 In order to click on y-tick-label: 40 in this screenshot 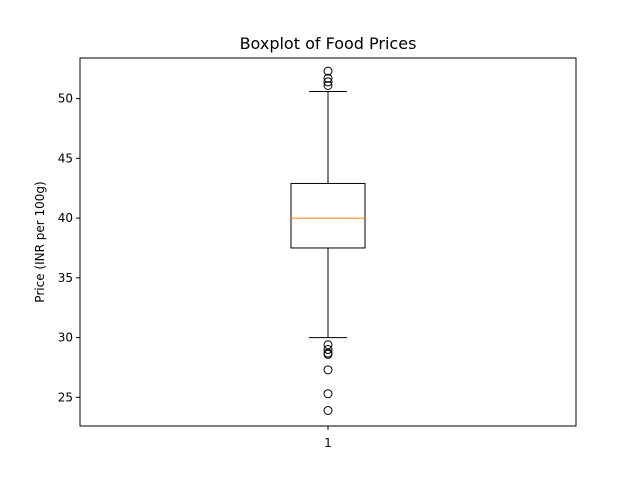, I will do `click(65, 218)`.